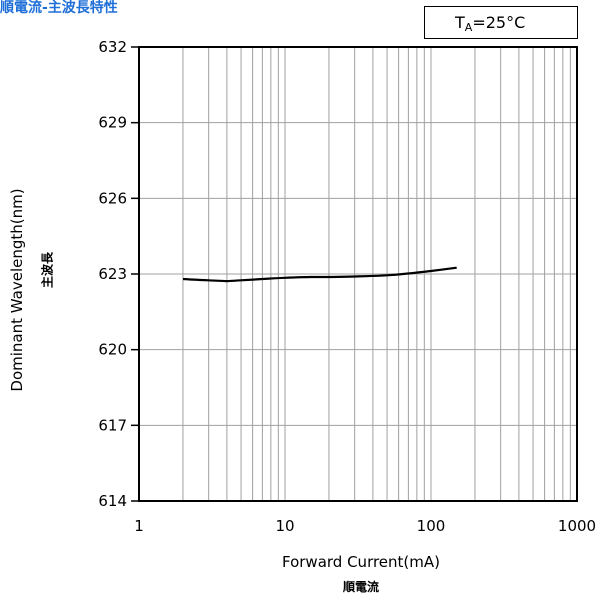 The image size is (602, 603). I want to click on y-tick-label: 614, so click(112, 501).